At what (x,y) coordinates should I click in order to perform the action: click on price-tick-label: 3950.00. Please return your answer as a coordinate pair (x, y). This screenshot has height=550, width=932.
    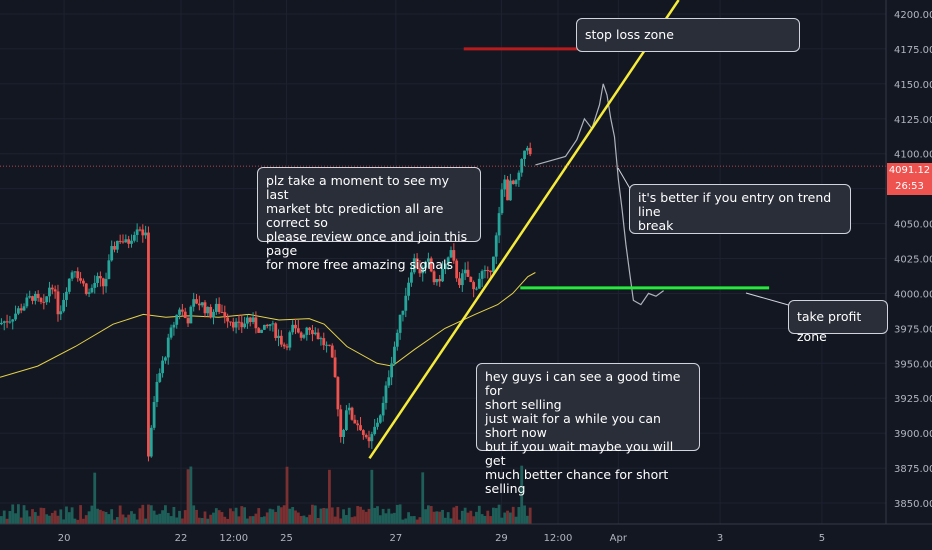
    Looking at the image, I should click on (913, 364).